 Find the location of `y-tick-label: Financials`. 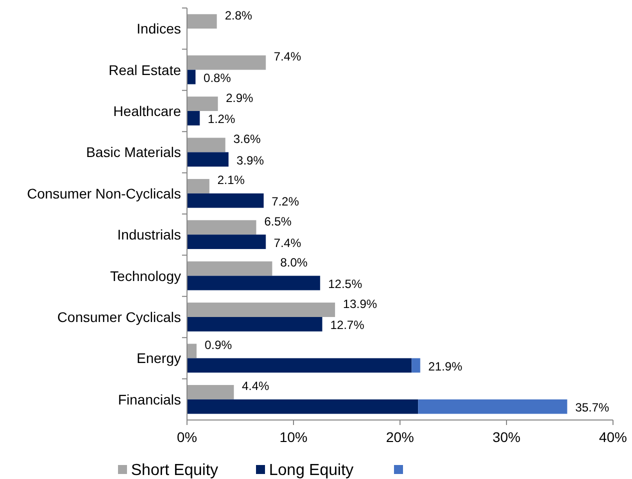

y-tick-label: Financials is located at coordinates (149, 399).